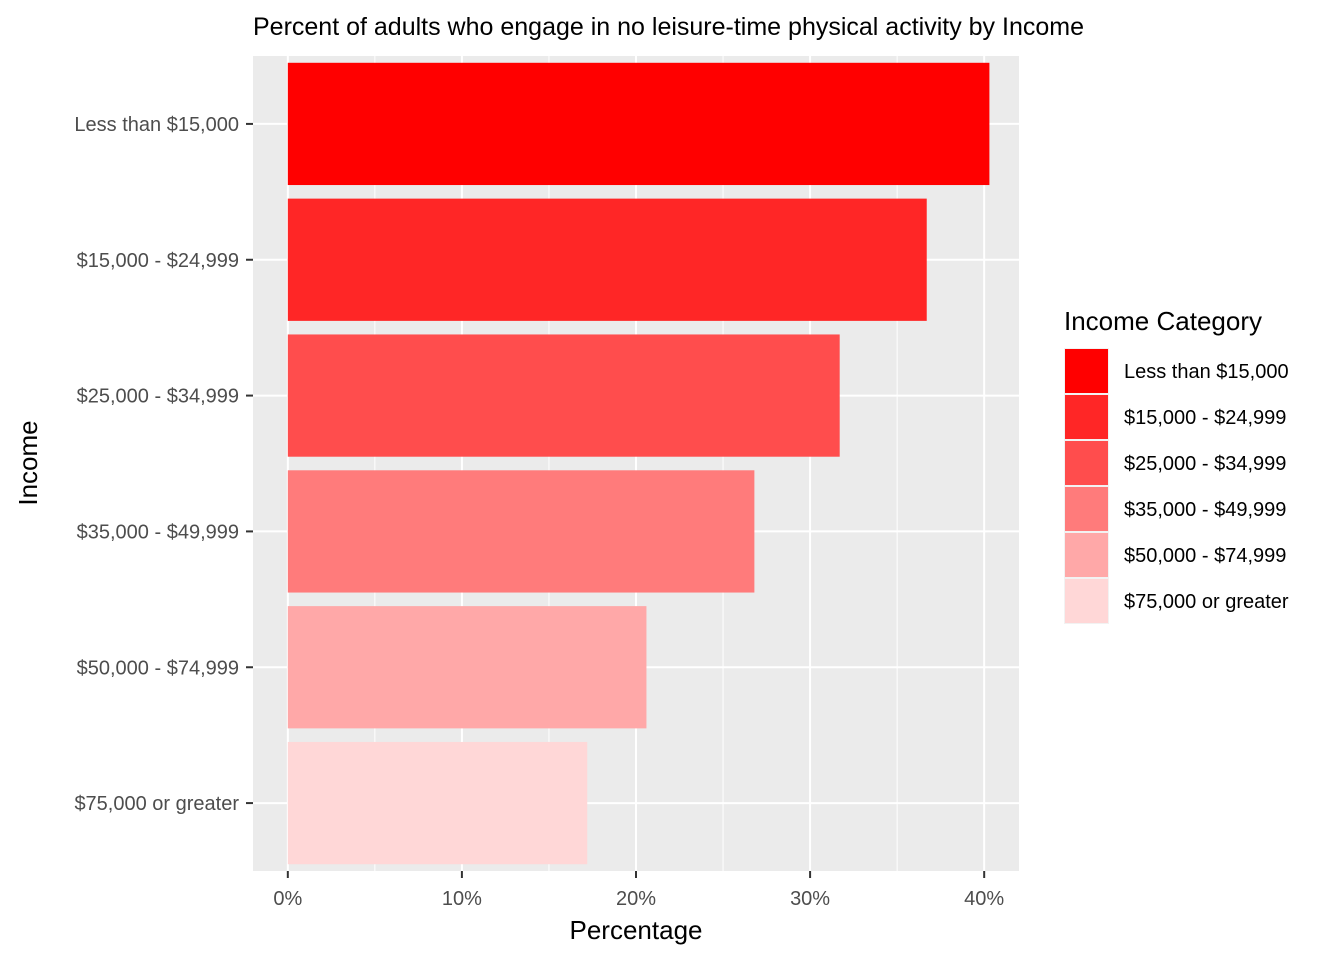 The image size is (1344, 960). I want to click on y-tick-label: $15,000 - $24,999, so click(158, 261).